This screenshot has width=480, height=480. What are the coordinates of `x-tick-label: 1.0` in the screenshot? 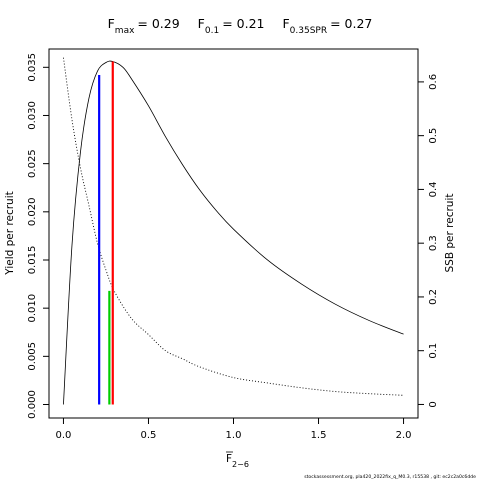 It's located at (234, 435).